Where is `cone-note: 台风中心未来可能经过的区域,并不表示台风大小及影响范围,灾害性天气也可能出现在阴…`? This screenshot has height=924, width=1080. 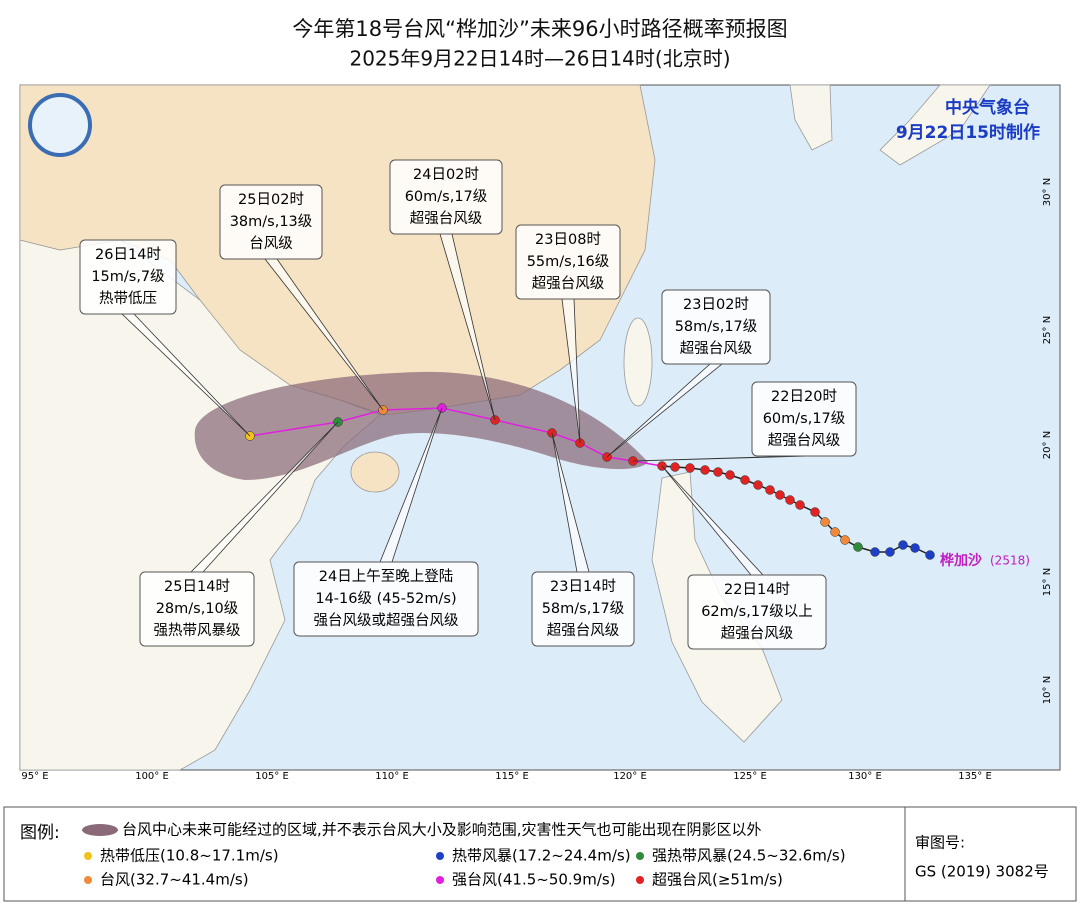 cone-note: 台风中心未来可能经过的区域,并不表示台风大小及影响范围,灾害性天气也可能出现在阴… is located at coordinates (442, 830).